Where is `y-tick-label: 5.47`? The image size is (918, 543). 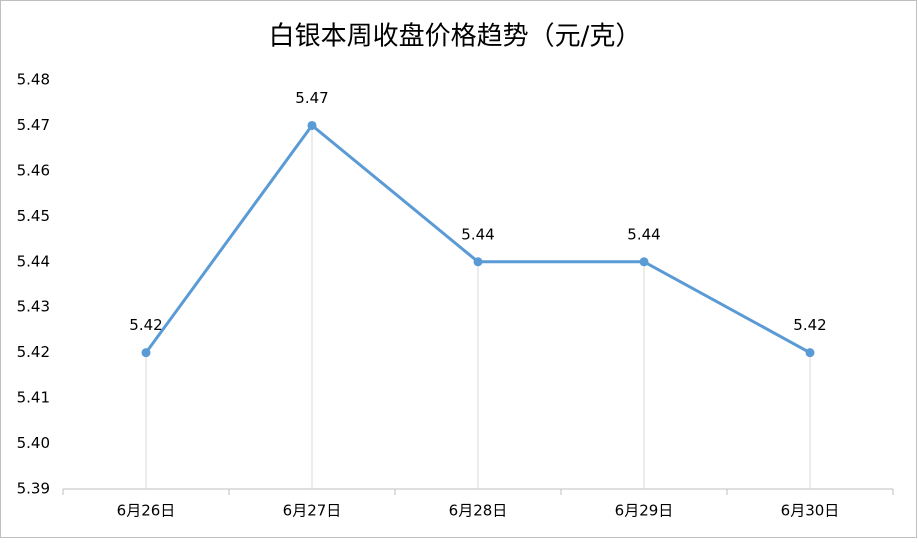 y-tick-label: 5.47 is located at coordinates (33, 125).